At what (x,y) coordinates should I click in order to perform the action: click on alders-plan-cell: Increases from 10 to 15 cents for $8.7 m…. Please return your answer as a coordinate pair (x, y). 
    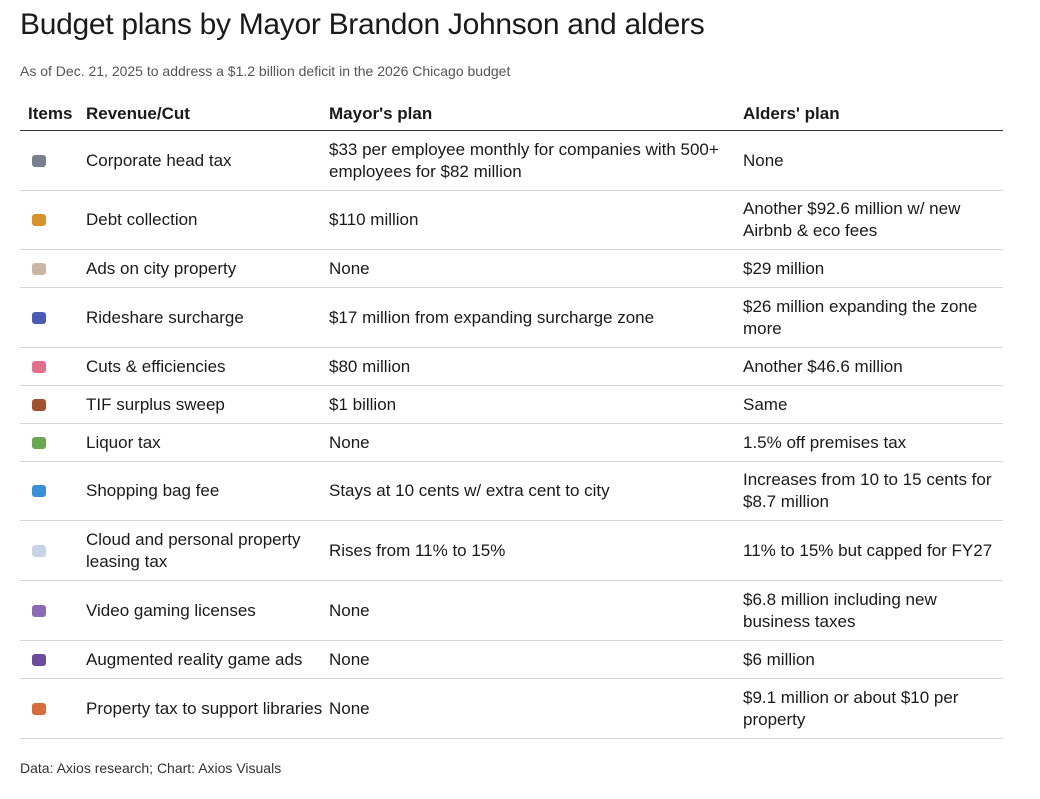
    Looking at the image, I should click on (873, 491).